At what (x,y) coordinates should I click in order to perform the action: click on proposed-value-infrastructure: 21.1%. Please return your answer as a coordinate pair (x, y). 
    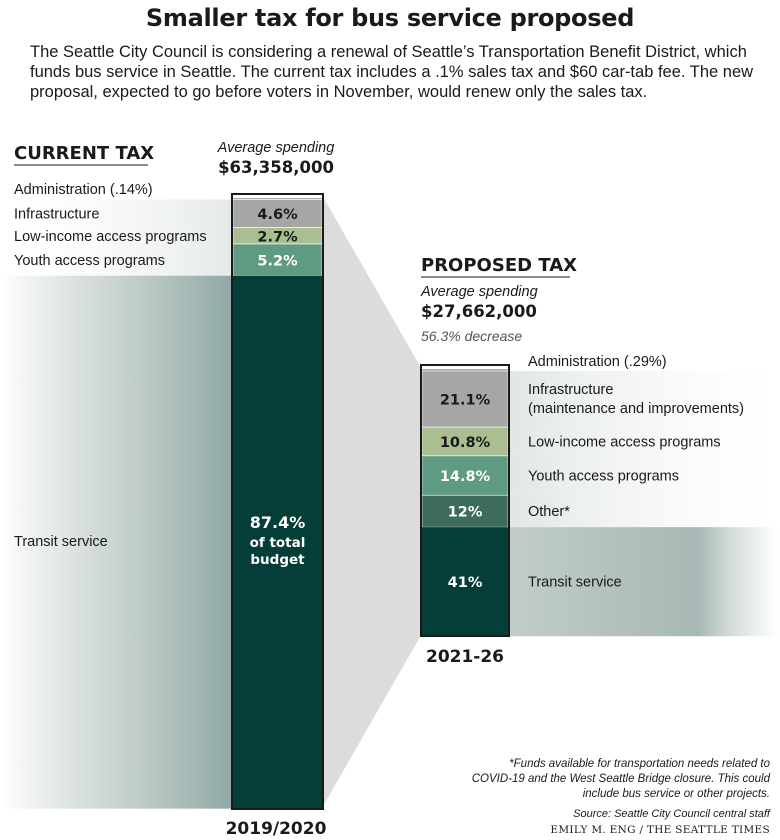
    Looking at the image, I should click on (465, 401).